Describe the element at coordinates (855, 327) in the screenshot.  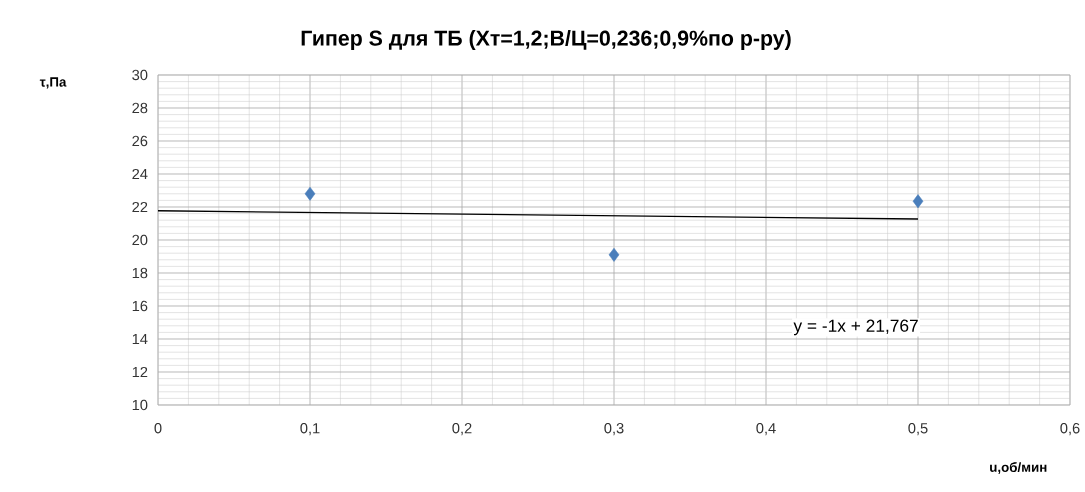
I see `annotation: y = -1x + 21,767` at that location.